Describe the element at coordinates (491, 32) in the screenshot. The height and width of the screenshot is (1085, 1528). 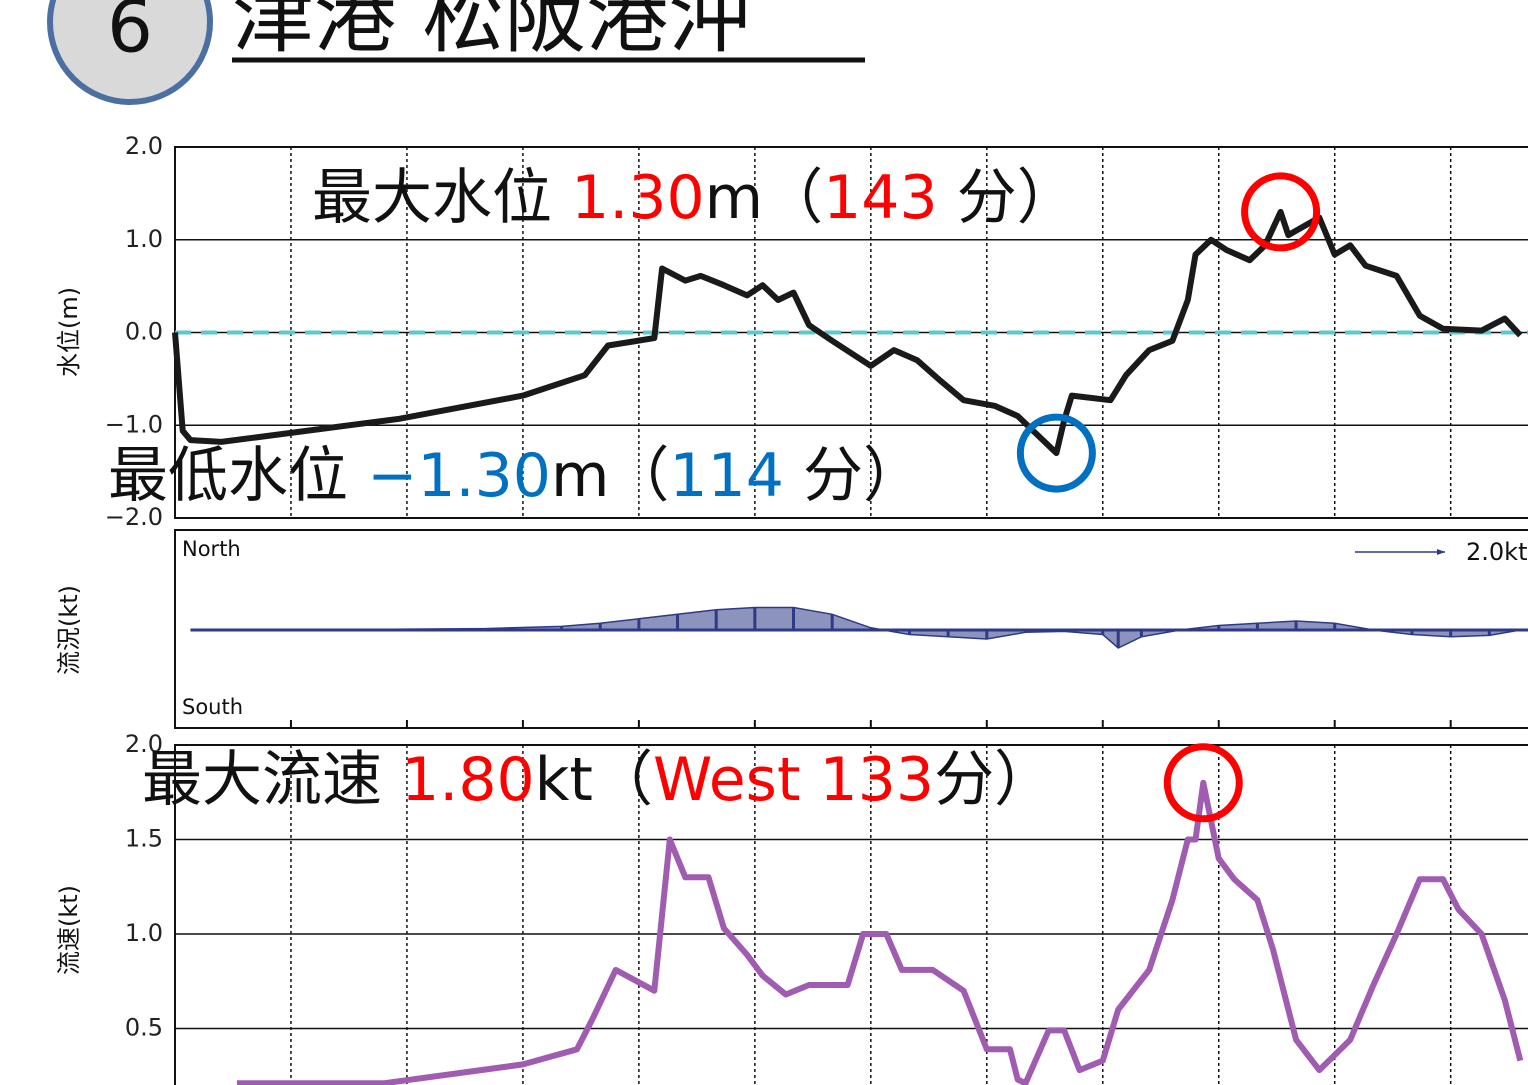
I see `page-title: 津港 松阪港沖` at that location.